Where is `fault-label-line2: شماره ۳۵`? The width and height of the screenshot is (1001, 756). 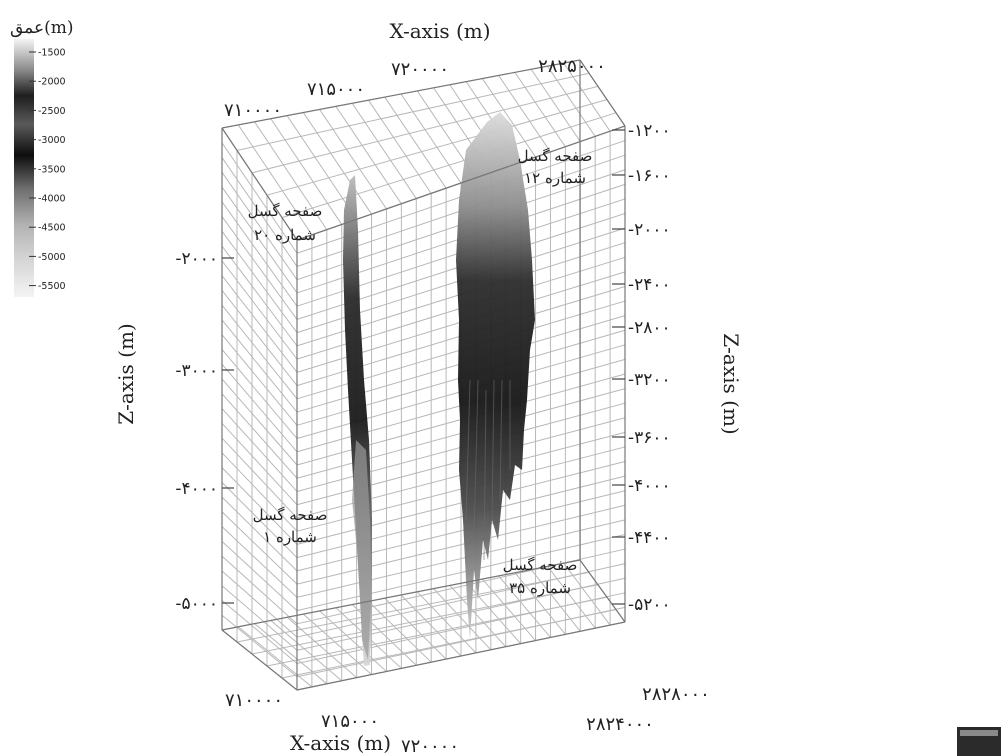
fault-label-line2: شماره ۳۵ is located at coordinates (540, 588).